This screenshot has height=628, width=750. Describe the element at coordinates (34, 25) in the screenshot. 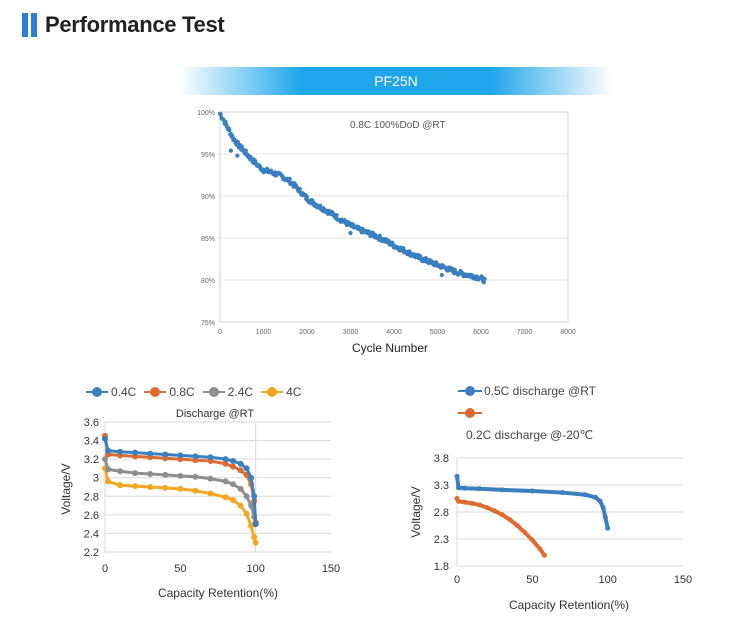

I see `header-accent-bar` at that location.